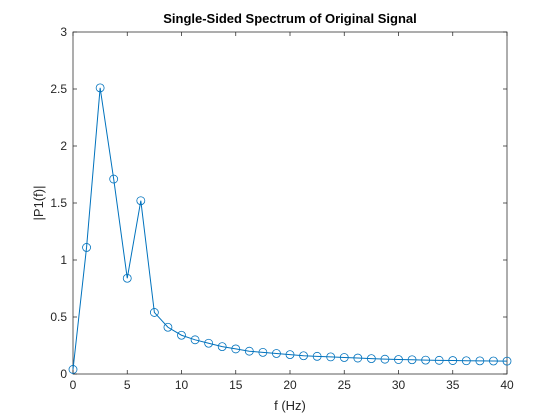 The width and height of the screenshot is (560, 420). Describe the element at coordinates (290, 385) in the screenshot. I see `x-tick-label: 20` at that location.